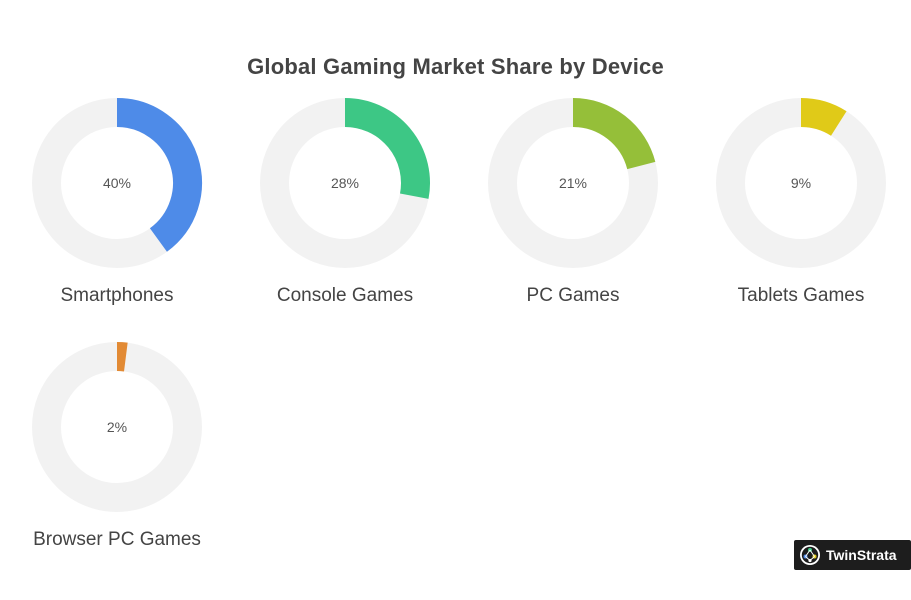  What do you see at coordinates (614, 134) in the screenshot?
I see `donut-segment-pc-games` at bounding box center [614, 134].